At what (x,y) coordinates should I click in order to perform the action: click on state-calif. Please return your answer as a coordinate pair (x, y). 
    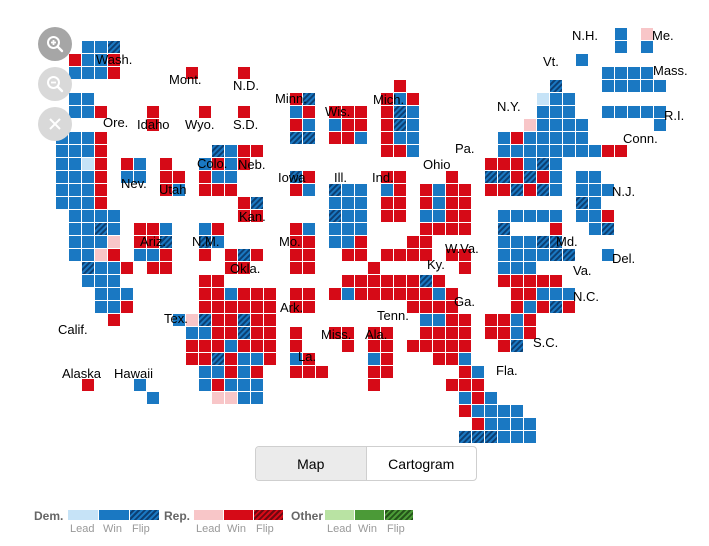
    Looking at the image, I should click on (94, 229).